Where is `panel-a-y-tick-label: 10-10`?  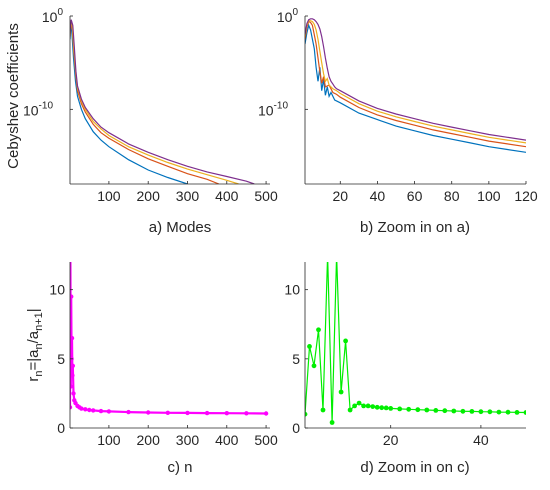 panel-a-y-tick-label: 10-10 is located at coordinates (38, 109).